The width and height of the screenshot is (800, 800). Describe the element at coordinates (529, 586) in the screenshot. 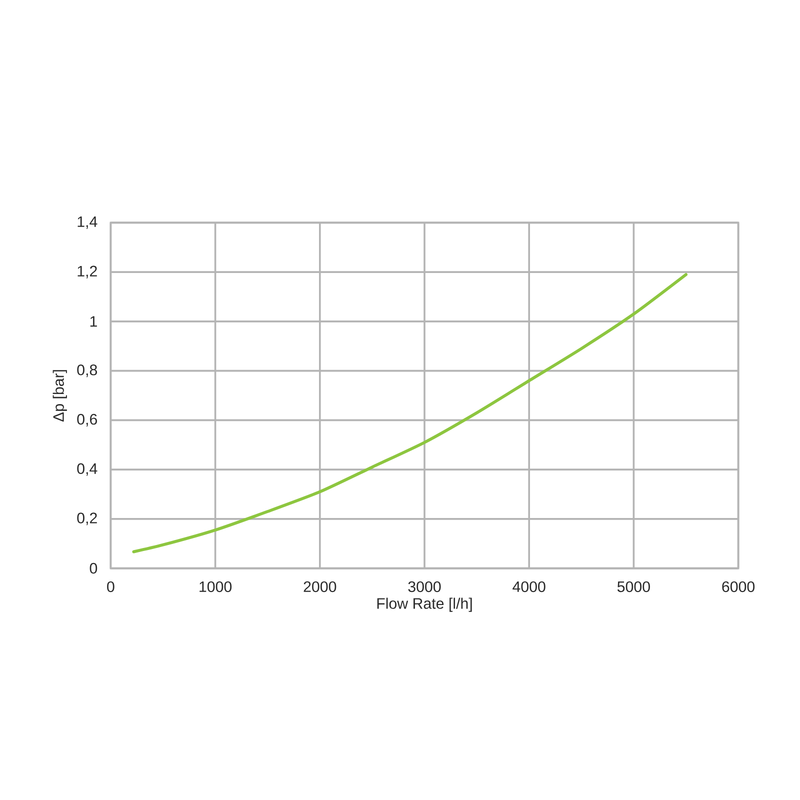

I see `x-tick-label: 4000` at that location.